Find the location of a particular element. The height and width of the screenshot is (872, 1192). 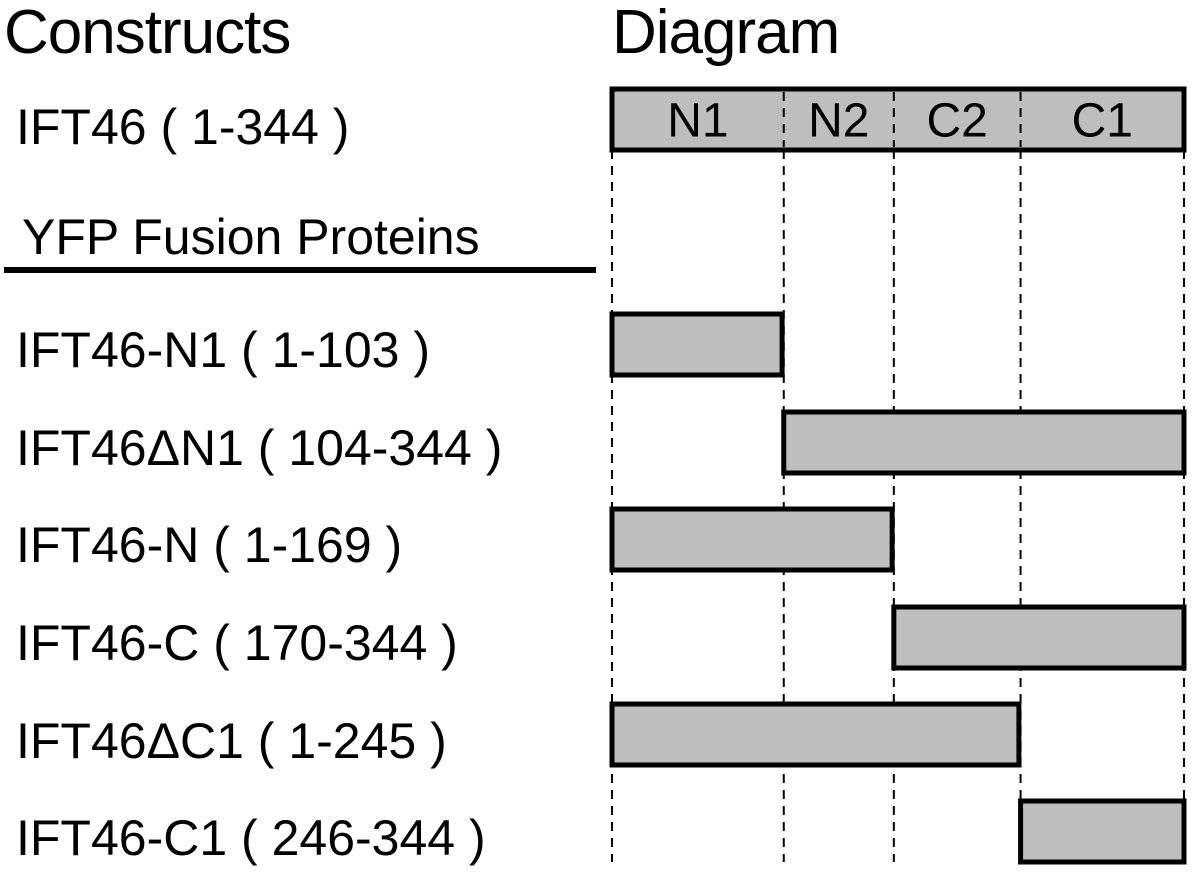

construct-label: IFT46ΔN1 ( 104-344 ) is located at coordinates (259, 448).